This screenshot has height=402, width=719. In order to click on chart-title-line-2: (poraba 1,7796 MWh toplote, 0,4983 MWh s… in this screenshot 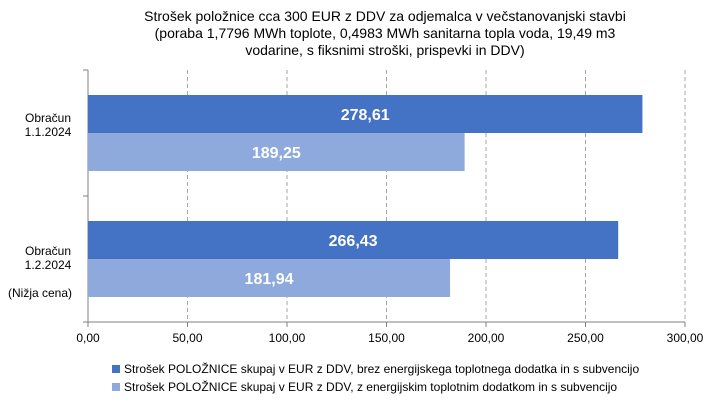, I will do `click(385, 33)`.